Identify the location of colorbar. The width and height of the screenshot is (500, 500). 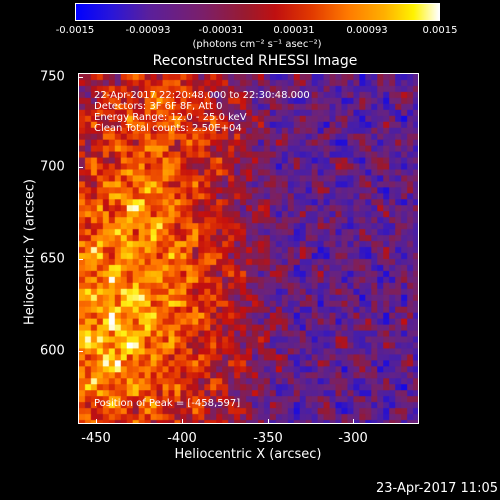
(257, 12).